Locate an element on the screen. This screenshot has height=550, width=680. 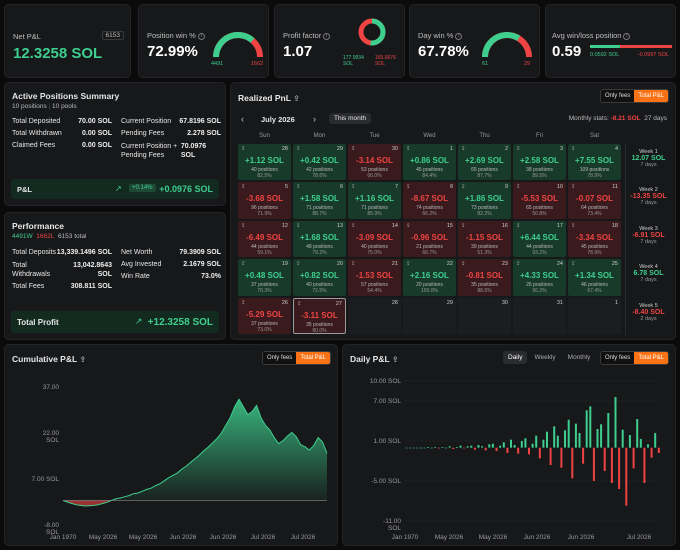
this-month-button: This month is located at coordinates (350, 118).